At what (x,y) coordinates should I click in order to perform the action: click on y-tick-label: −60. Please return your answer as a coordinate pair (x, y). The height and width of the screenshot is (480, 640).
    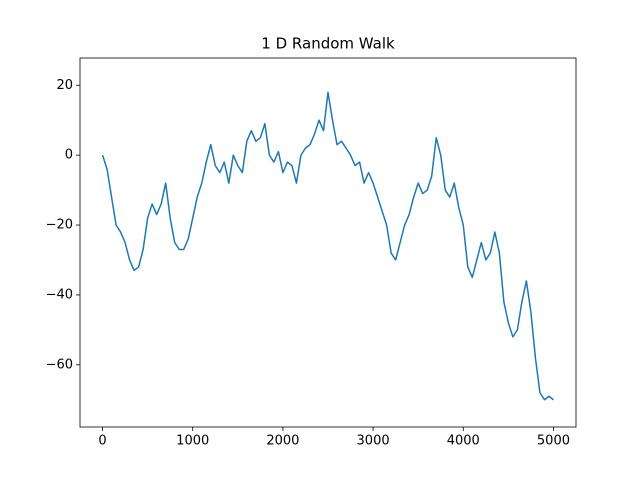
    Looking at the image, I should click on (59, 364).